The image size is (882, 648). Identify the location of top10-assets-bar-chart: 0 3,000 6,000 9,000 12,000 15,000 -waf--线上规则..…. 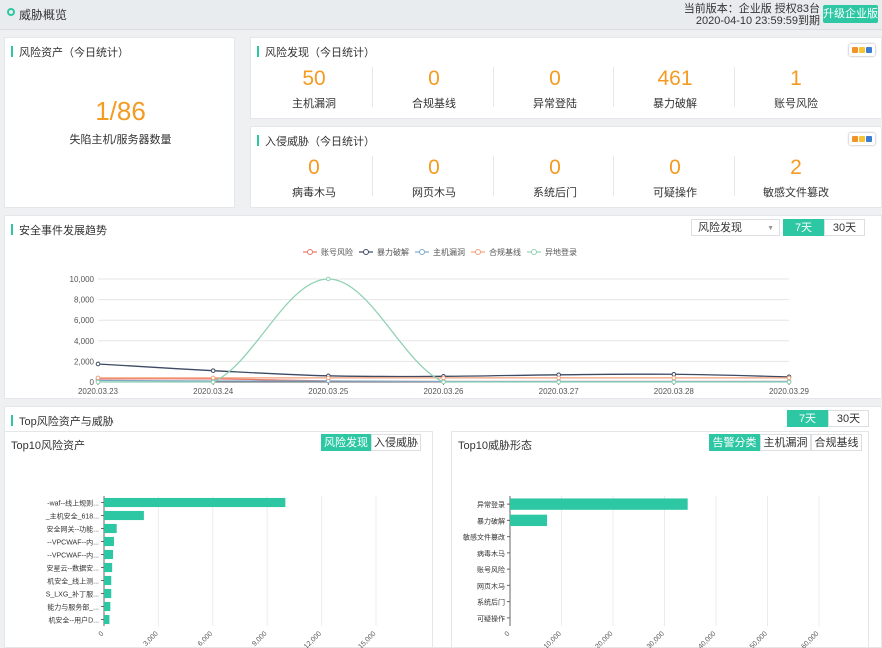
(211, 572).